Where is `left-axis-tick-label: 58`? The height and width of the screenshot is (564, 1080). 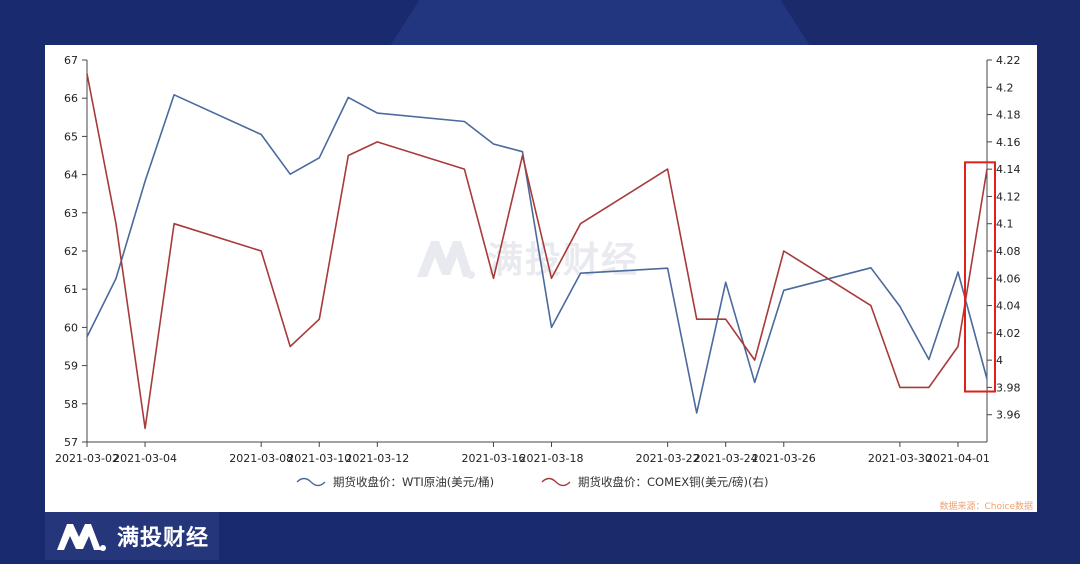
left-axis-tick-label: 58 is located at coordinates (71, 404).